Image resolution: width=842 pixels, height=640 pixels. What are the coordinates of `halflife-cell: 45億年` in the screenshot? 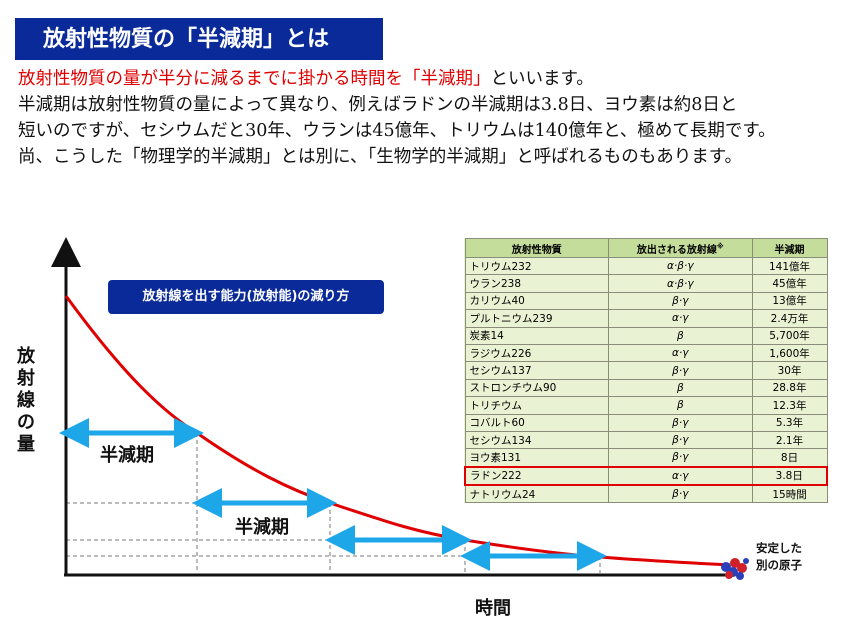 It's located at (789, 283).